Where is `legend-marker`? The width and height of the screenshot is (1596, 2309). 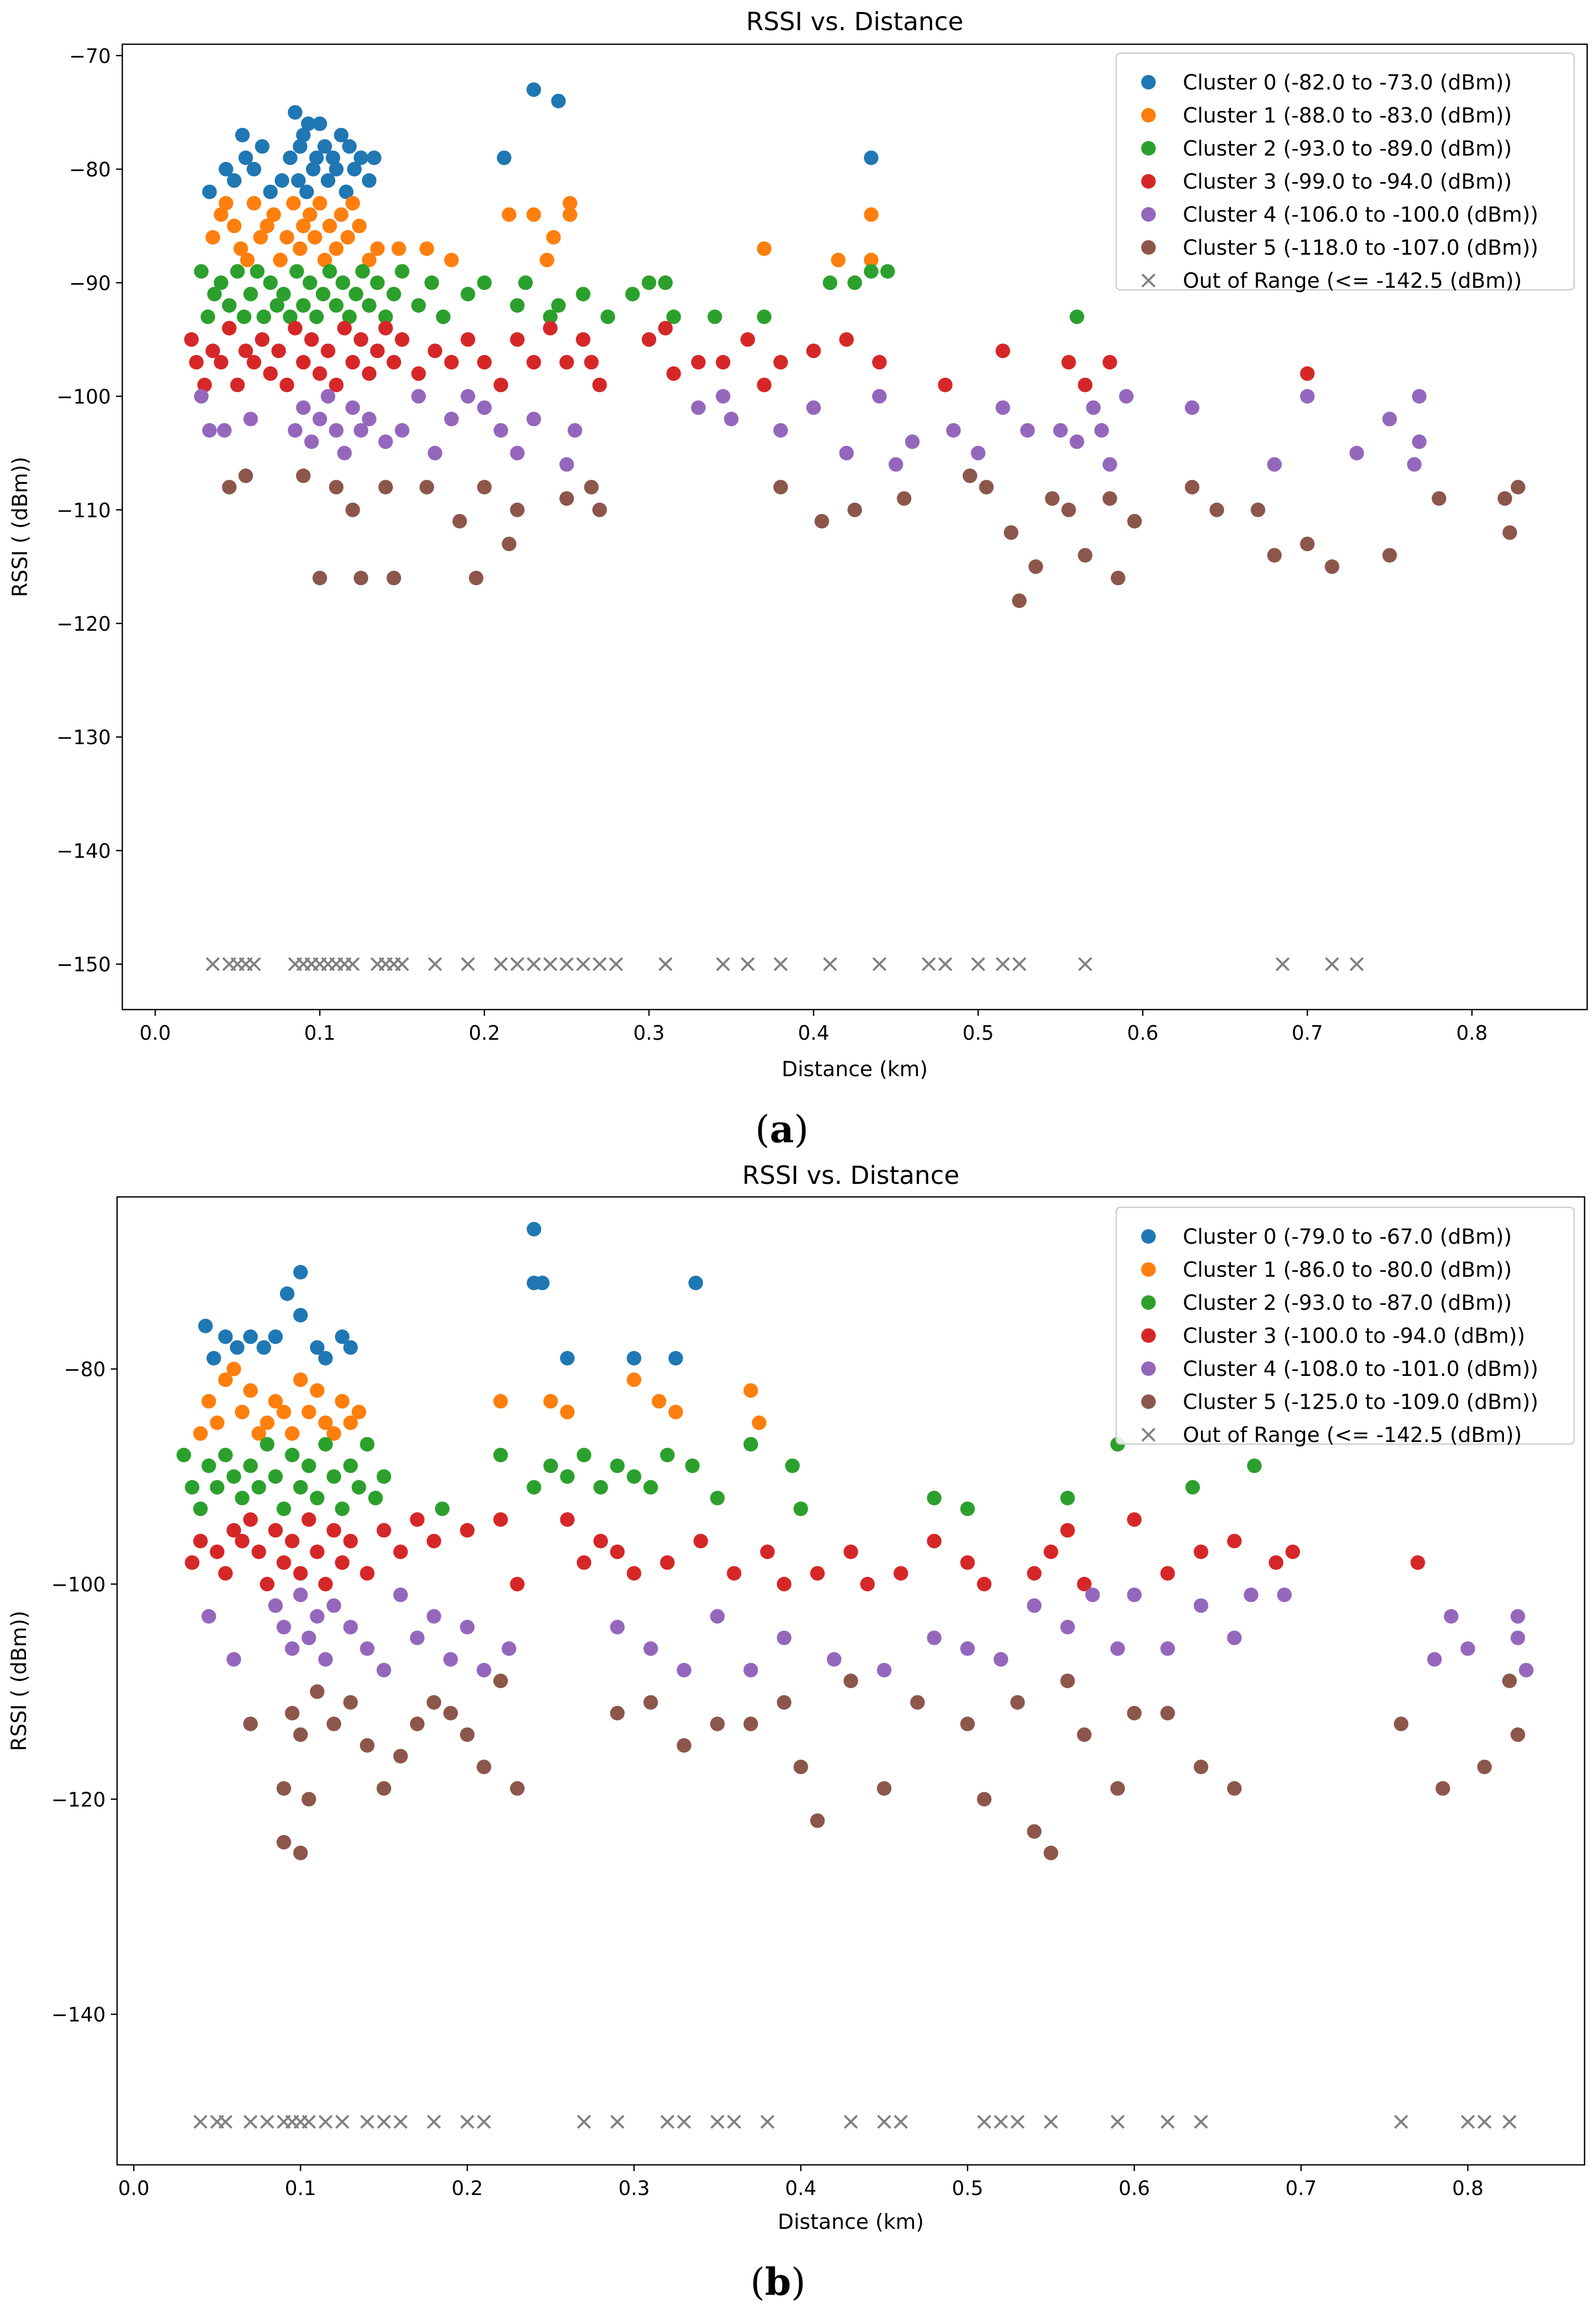
legend-marker is located at coordinates (1148, 1236).